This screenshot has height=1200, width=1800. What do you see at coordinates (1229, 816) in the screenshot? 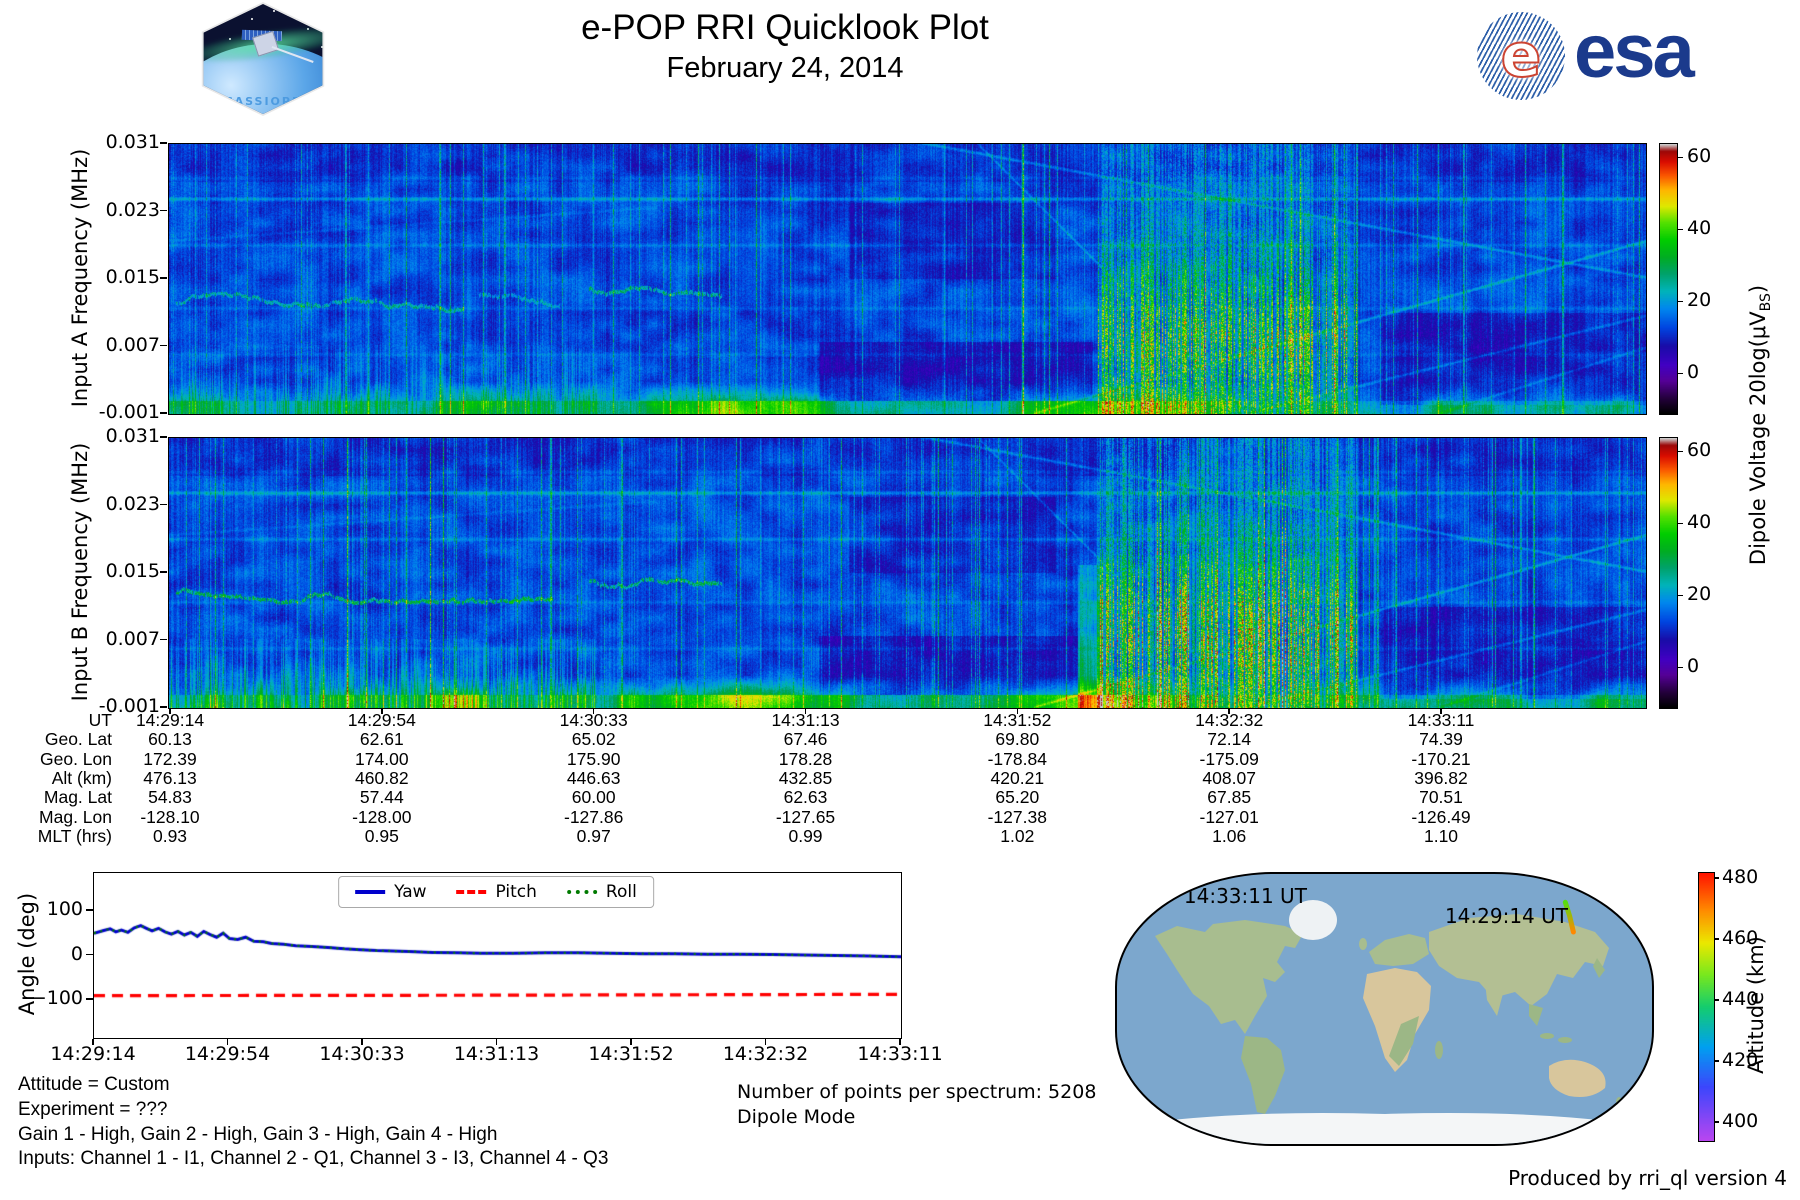
I see `eph-cell: -127.01` at bounding box center [1229, 816].